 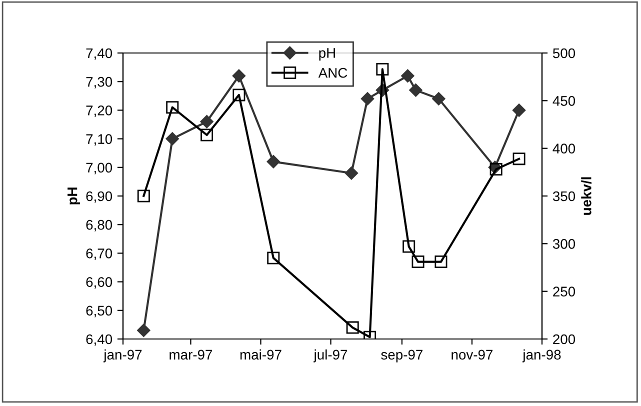 I want to click on y2-tick-label: 450, so click(x=564, y=101).